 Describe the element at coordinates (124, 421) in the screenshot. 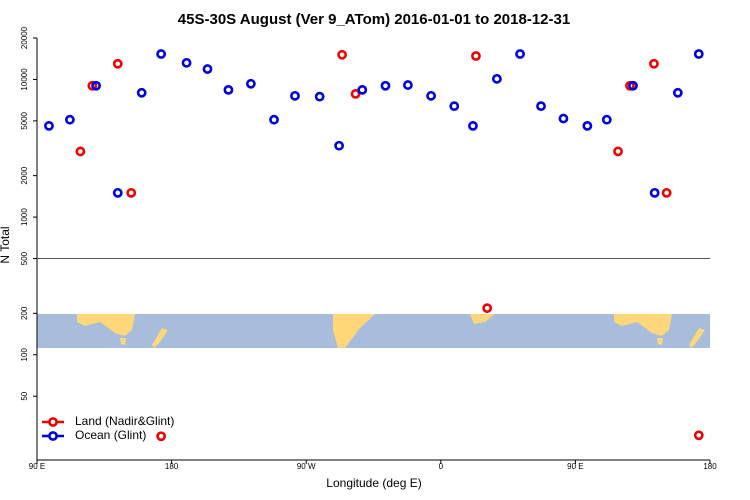

I see `legend-label: Land (Nadir&Glint)` at that location.